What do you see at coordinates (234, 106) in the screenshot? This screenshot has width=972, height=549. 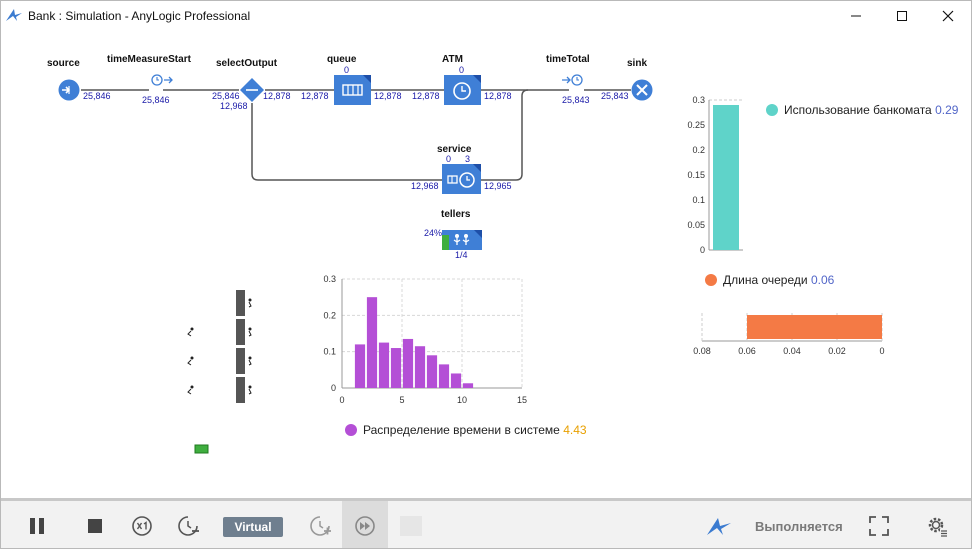 I see `select-output-false-count: 12,968` at bounding box center [234, 106].